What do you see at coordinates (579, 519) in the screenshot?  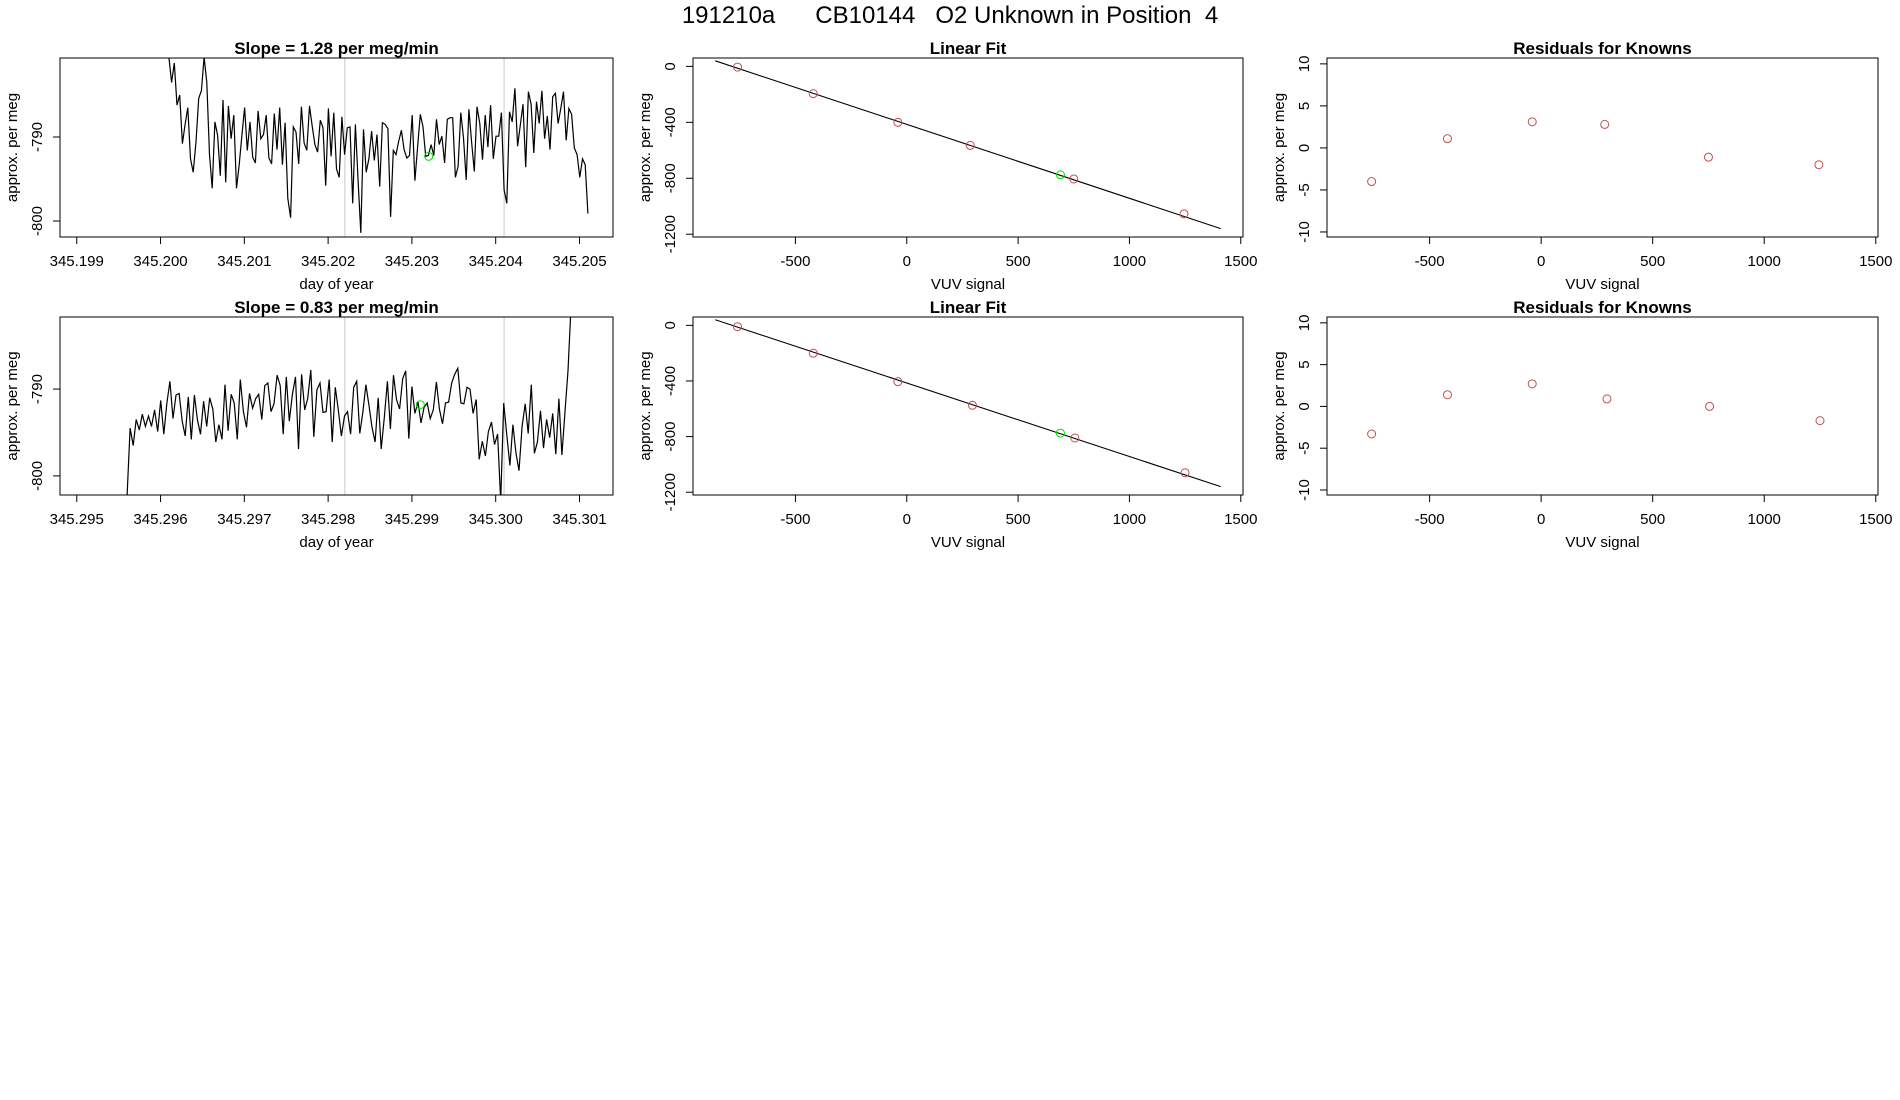 I see `x-tick-label: 345.301` at bounding box center [579, 519].